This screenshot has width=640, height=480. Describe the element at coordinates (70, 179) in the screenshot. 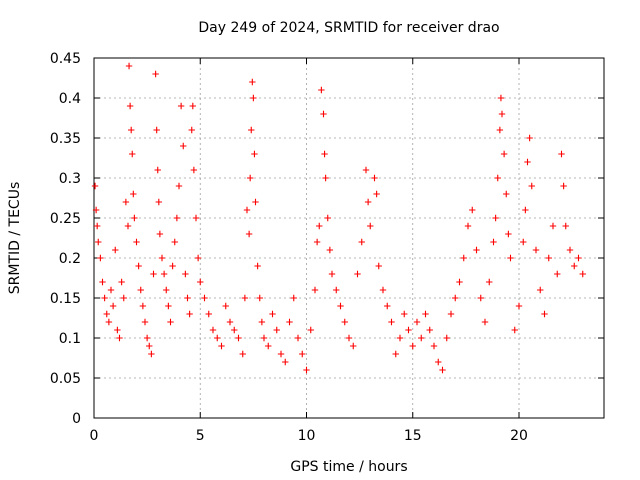

I see `y-tick-label: 0.3` at that location.